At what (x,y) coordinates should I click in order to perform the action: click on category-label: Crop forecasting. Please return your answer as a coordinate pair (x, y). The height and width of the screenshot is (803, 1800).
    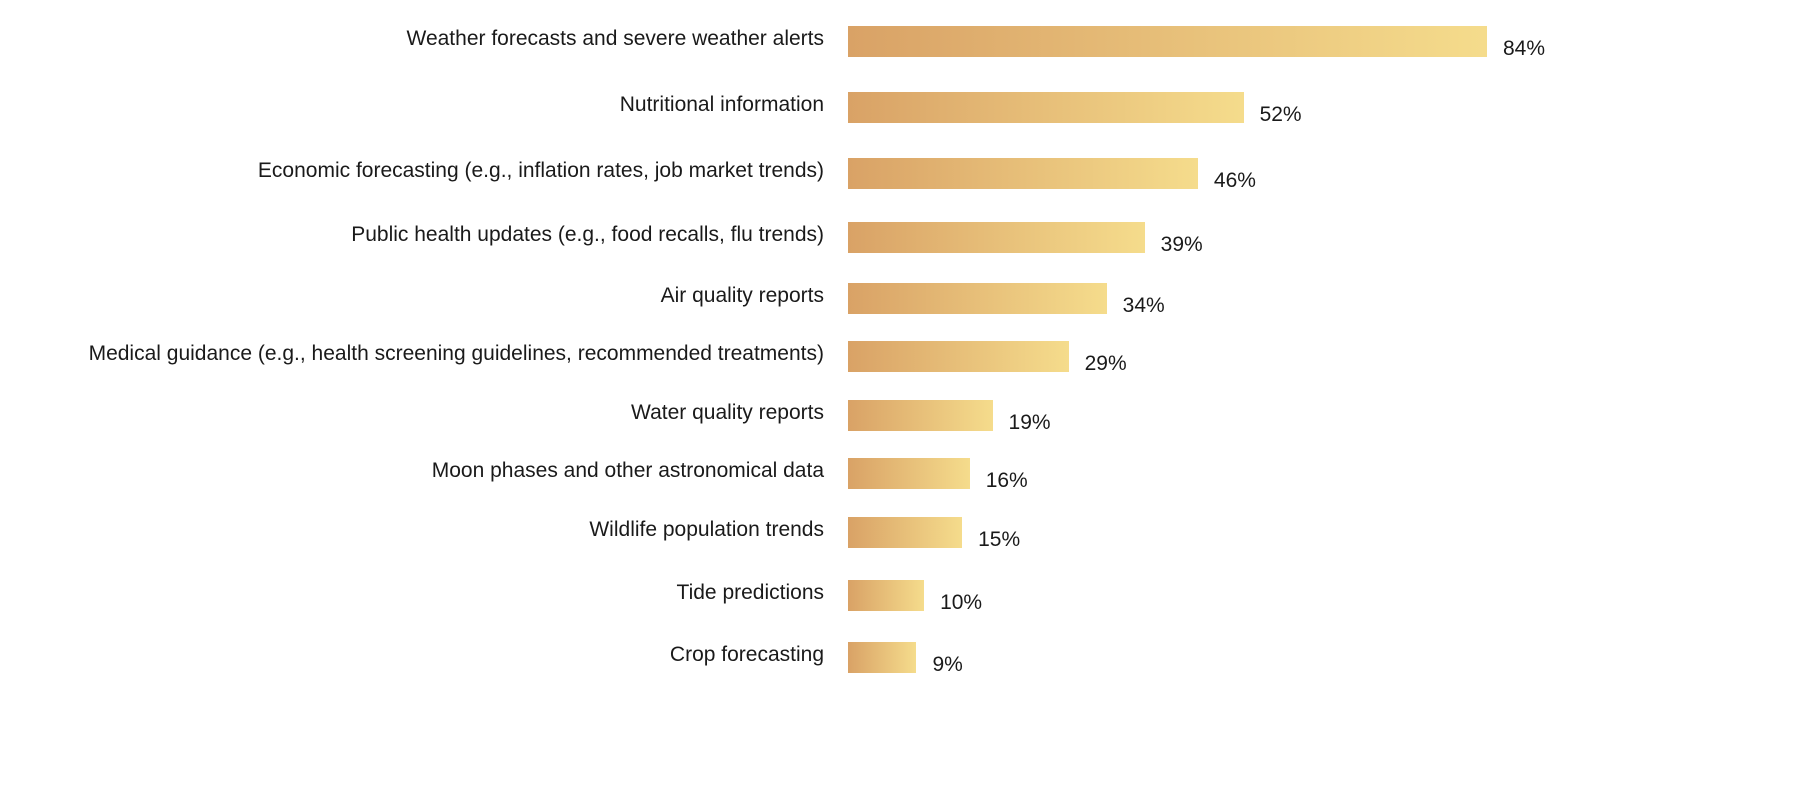
    Looking at the image, I should click on (746, 654).